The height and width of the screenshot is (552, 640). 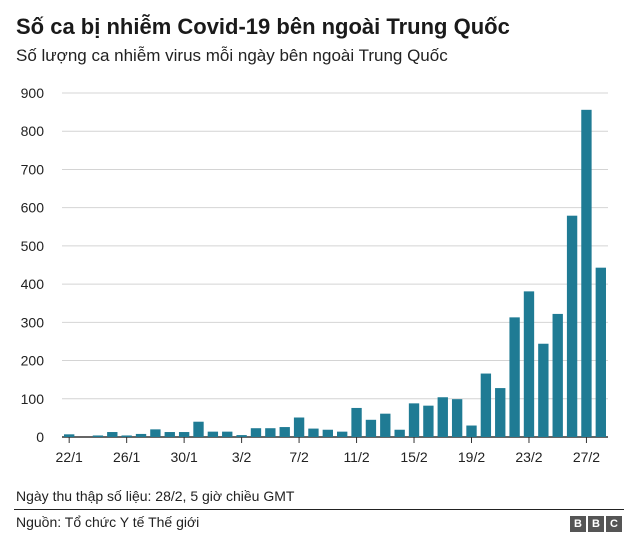 I want to click on y-tick-label: 300, so click(x=33, y=322).